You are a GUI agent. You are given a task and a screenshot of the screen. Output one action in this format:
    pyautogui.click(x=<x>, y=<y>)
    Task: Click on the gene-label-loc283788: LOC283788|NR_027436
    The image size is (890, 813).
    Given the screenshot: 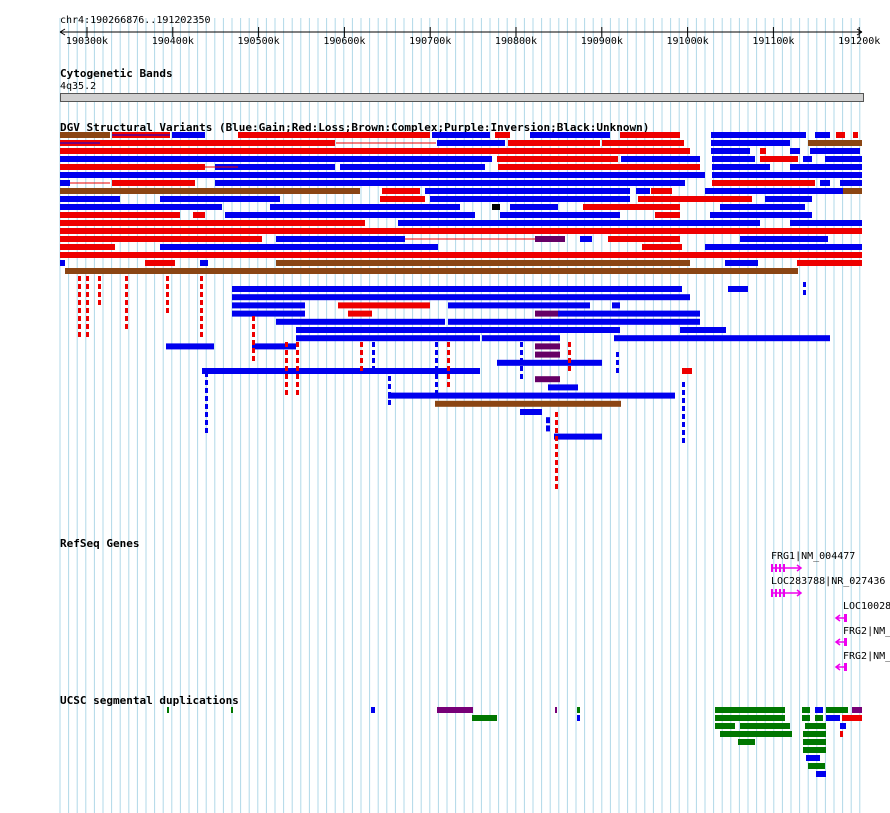 What is the action you would take?
    pyautogui.click(x=828, y=581)
    